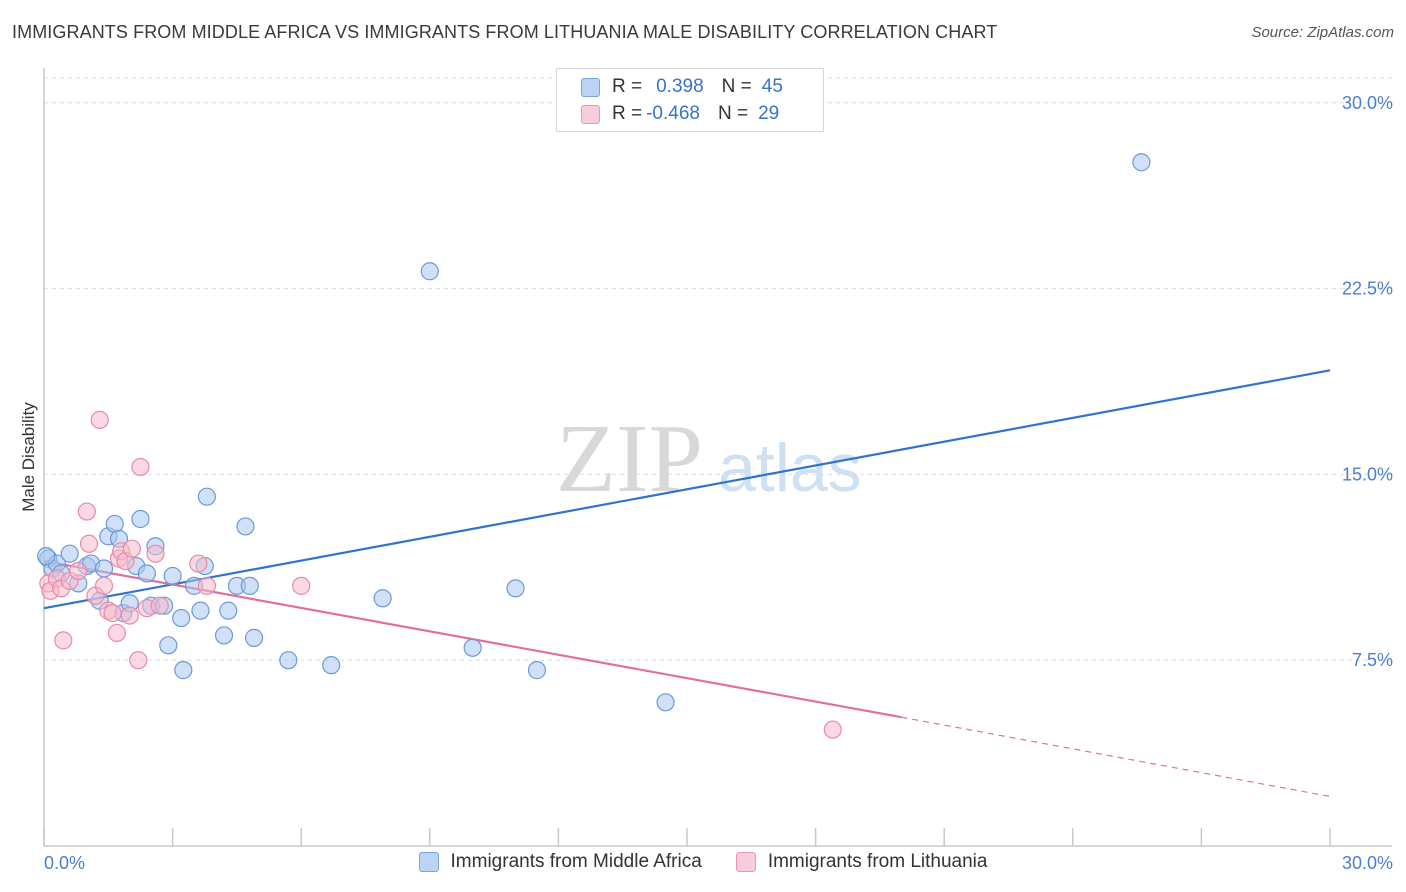 The width and height of the screenshot is (1406, 892). I want to click on x-tick-label-max: 30.0%, so click(1367, 863).